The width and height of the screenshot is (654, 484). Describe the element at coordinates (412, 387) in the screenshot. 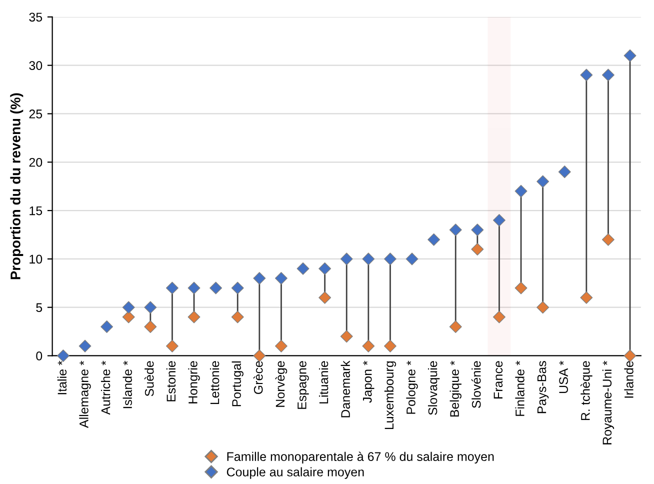

I see `x-tick-label: Pologne *` at that location.